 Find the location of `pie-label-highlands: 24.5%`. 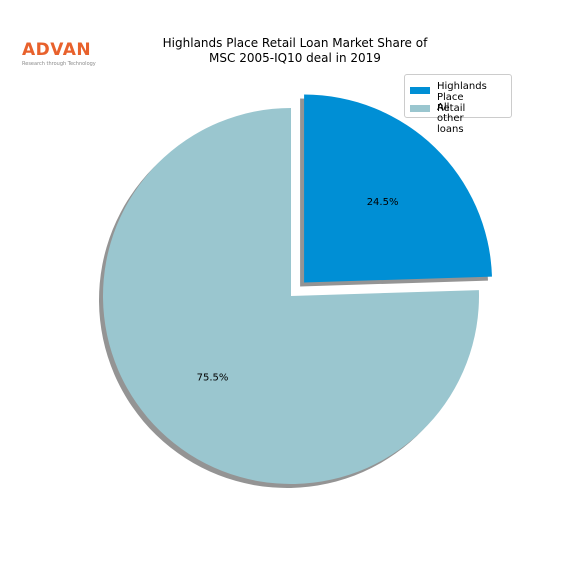

pie-label-highlands: 24.5% is located at coordinates (383, 202).